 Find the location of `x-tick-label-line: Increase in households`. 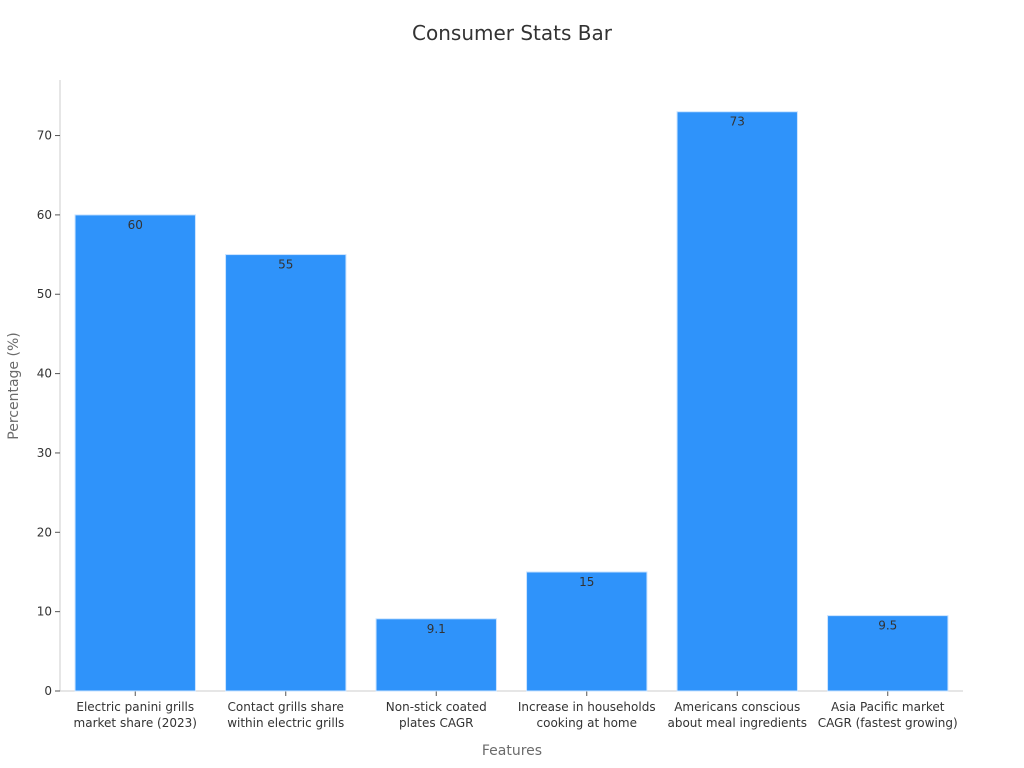

x-tick-label-line: Increase in households is located at coordinates (587, 707).